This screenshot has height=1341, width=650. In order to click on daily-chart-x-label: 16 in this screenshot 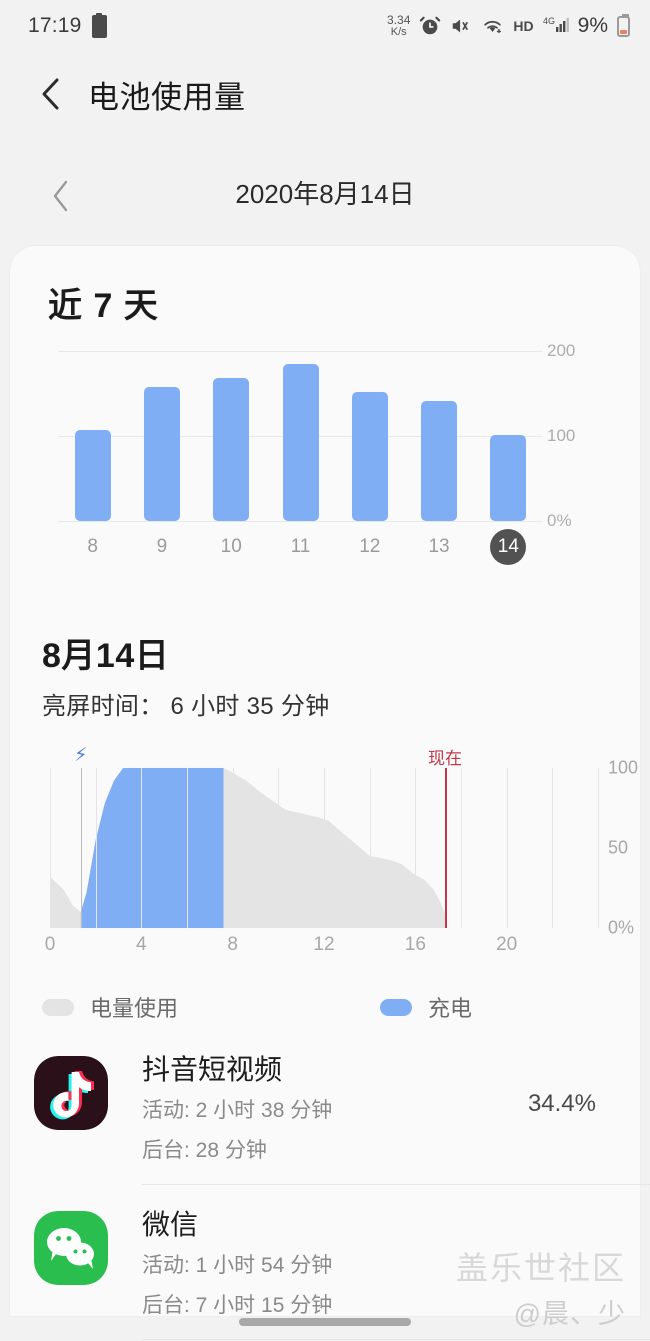, I will do `click(415, 944)`.